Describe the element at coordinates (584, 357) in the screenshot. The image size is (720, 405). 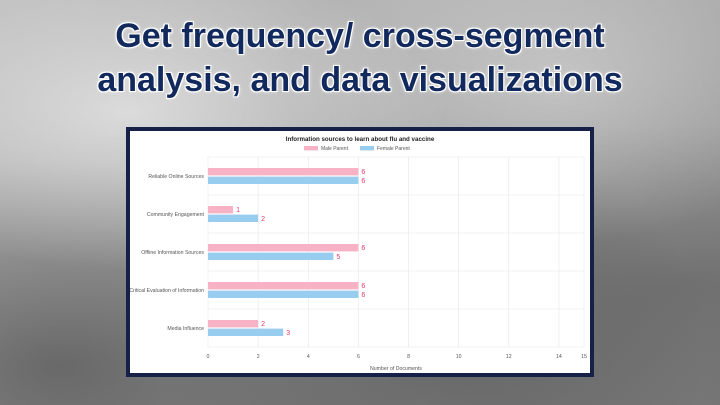
I see `x-tick-label: 15` at that location.